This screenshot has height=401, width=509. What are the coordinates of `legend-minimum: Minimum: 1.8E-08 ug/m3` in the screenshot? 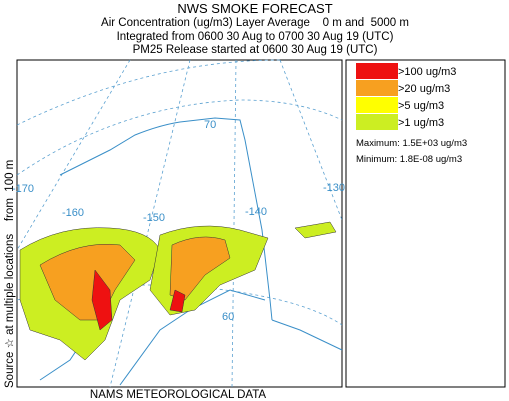 It's located at (409, 159).